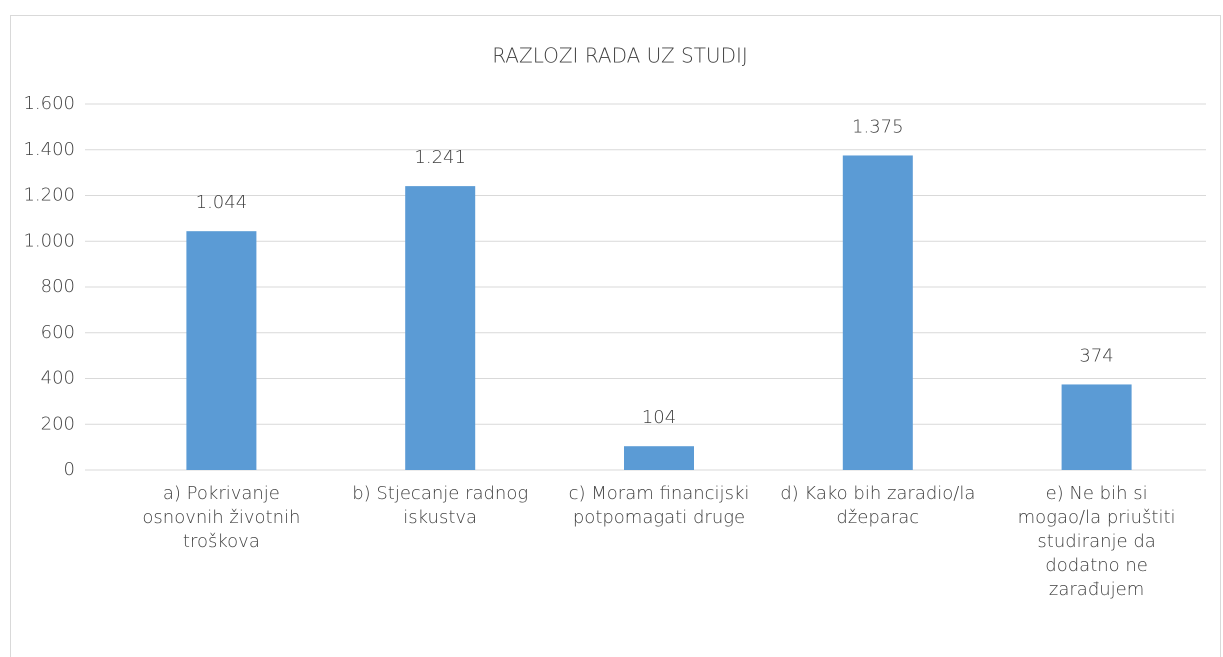 The width and height of the screenshot is (1223, 657). What do you see at coordinates (49, 149) in the screenshot?
I see `y-tick-label: 1.400` at bounding box center [49, 149].